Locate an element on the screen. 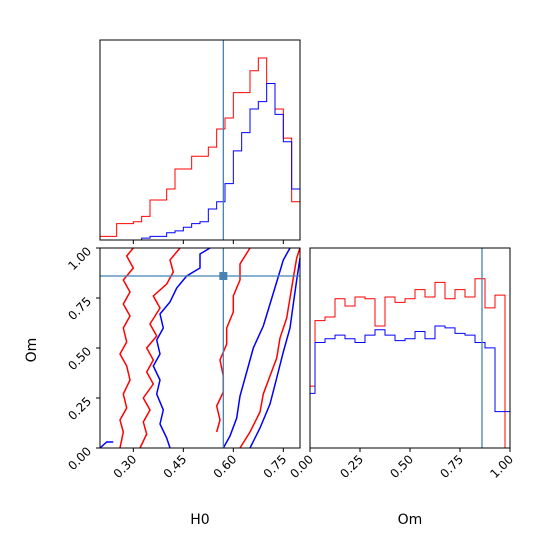  h0-x-tick-label: 0.75 is located at coordinates (275, 466).